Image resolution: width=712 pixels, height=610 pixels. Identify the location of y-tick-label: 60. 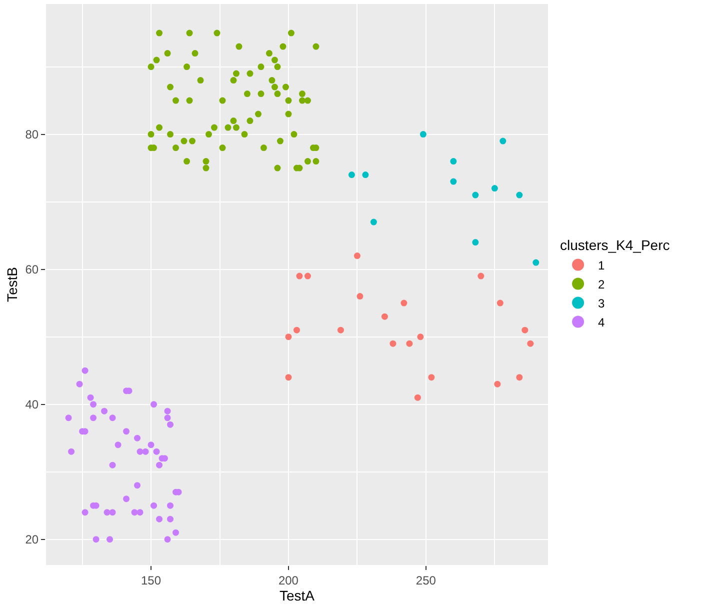
(32, 269).